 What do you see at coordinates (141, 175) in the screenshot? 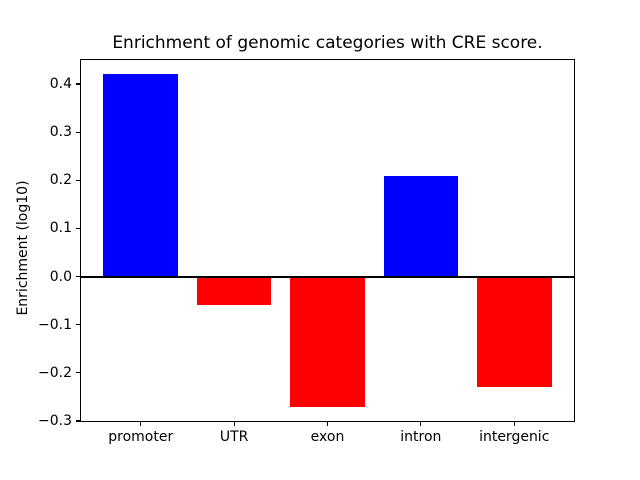
I see `bar-promoter` at bounding box center [141, 175].